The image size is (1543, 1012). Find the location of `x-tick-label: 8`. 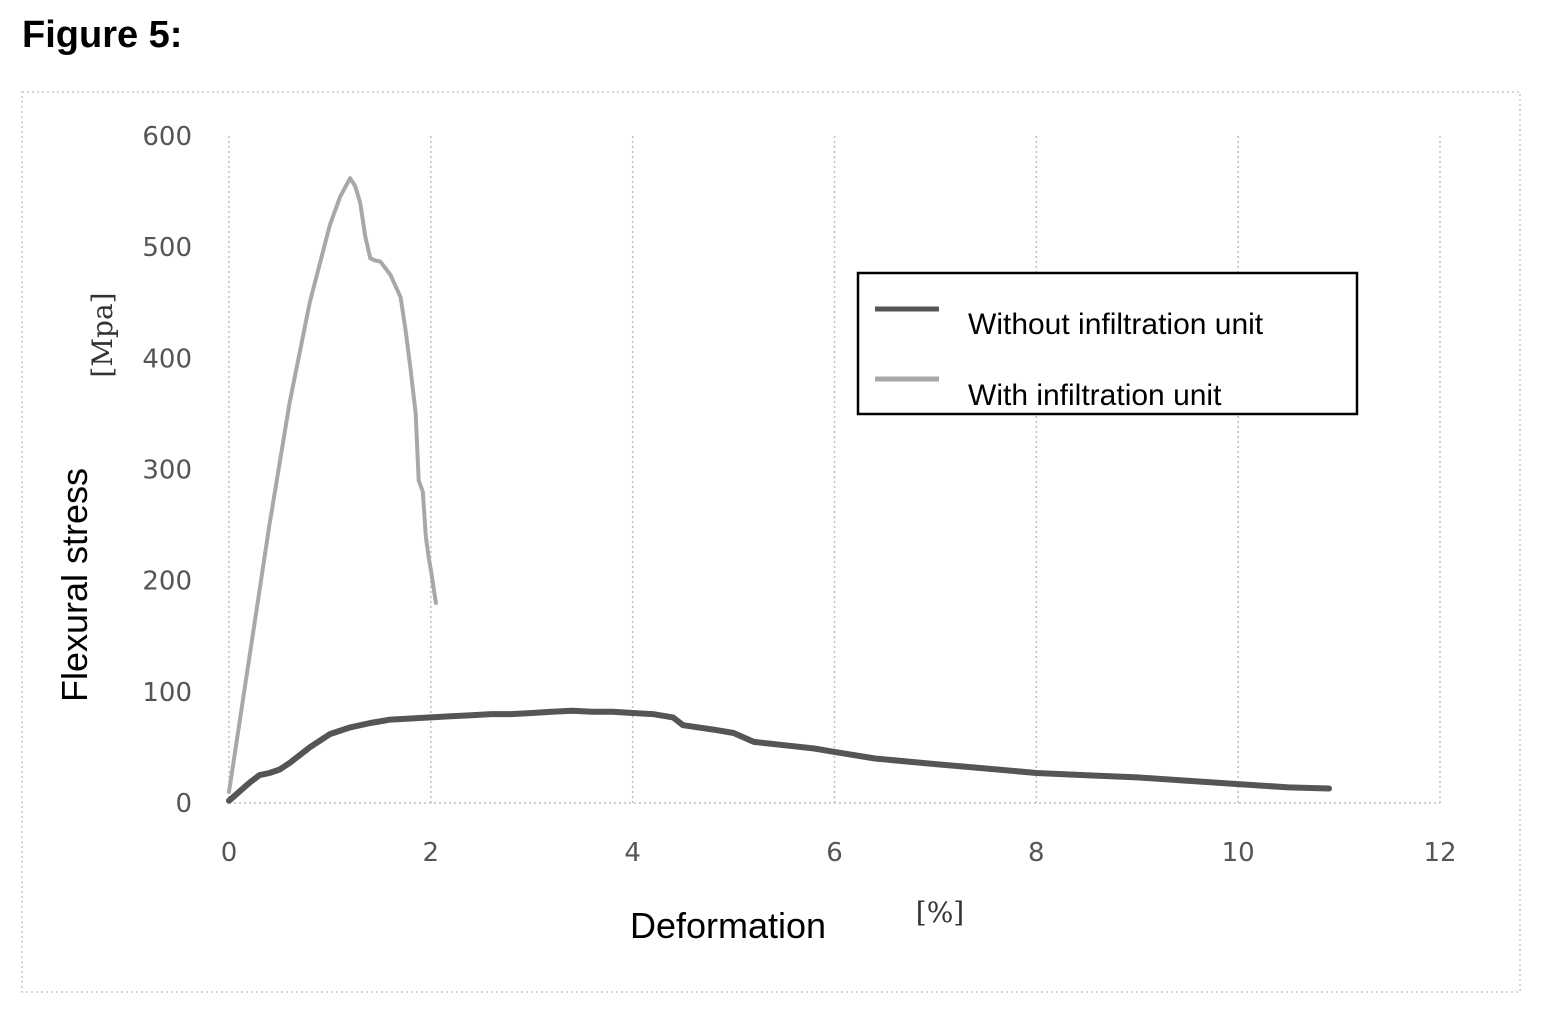

x-tick-label: 8 is located at coordinates (1036, 853).